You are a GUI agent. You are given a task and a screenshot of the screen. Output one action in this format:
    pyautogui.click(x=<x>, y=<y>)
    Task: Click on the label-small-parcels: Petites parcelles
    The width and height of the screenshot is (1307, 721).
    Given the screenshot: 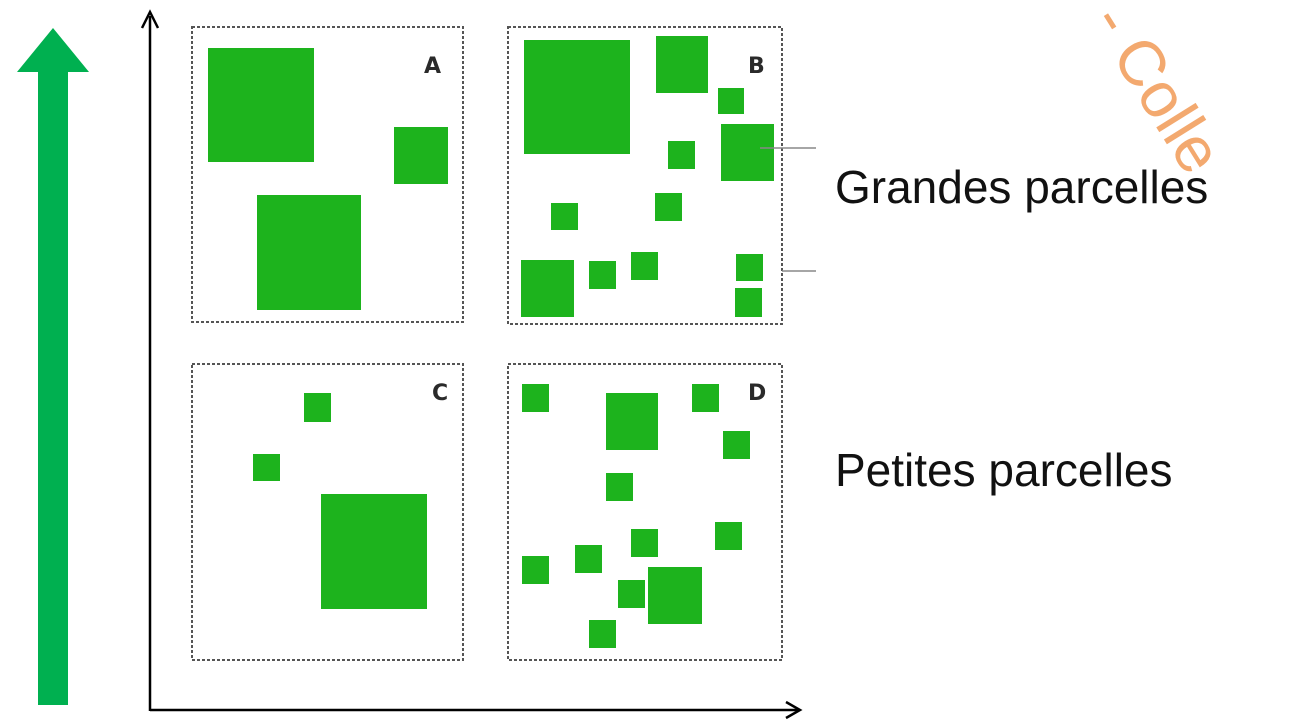 What is the action you would take?
    pyautogui.click(x=1004, y=470)
    